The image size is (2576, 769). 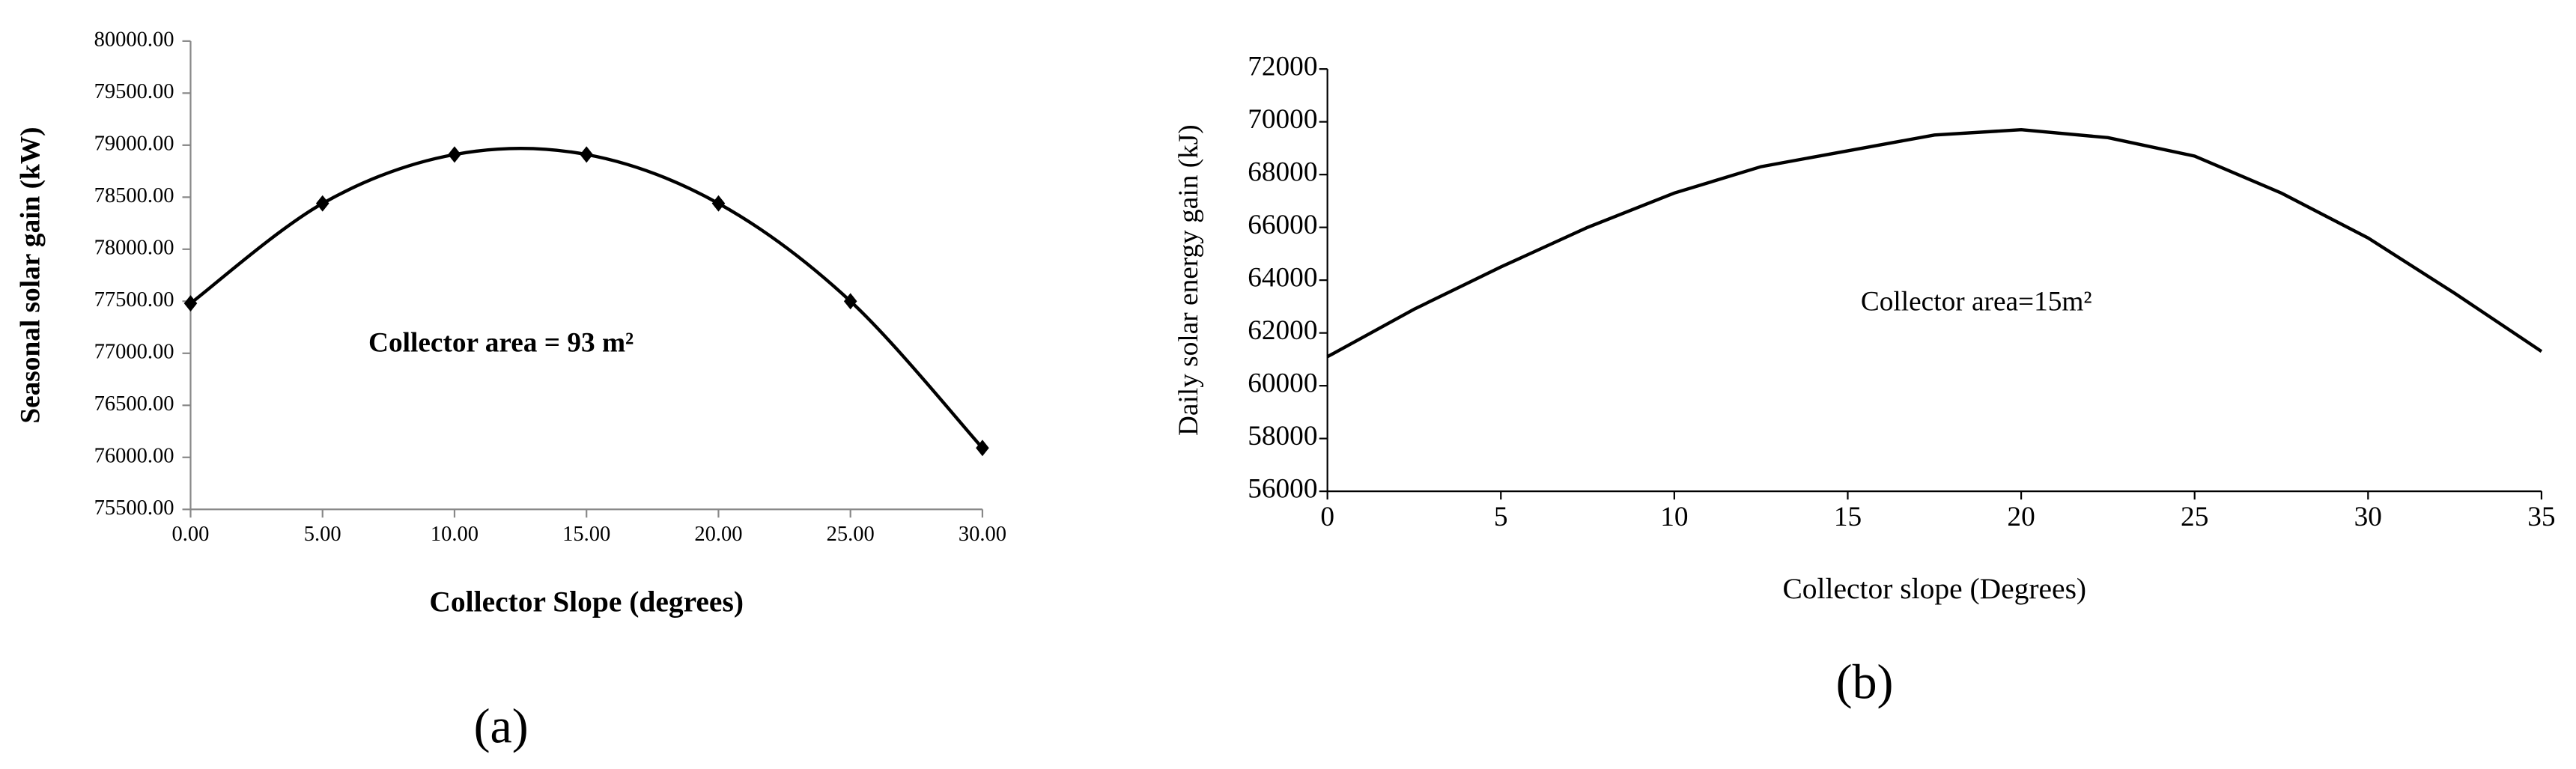 I want to click on annotation: Collector area = 93 m², so click(x=501, y=342).